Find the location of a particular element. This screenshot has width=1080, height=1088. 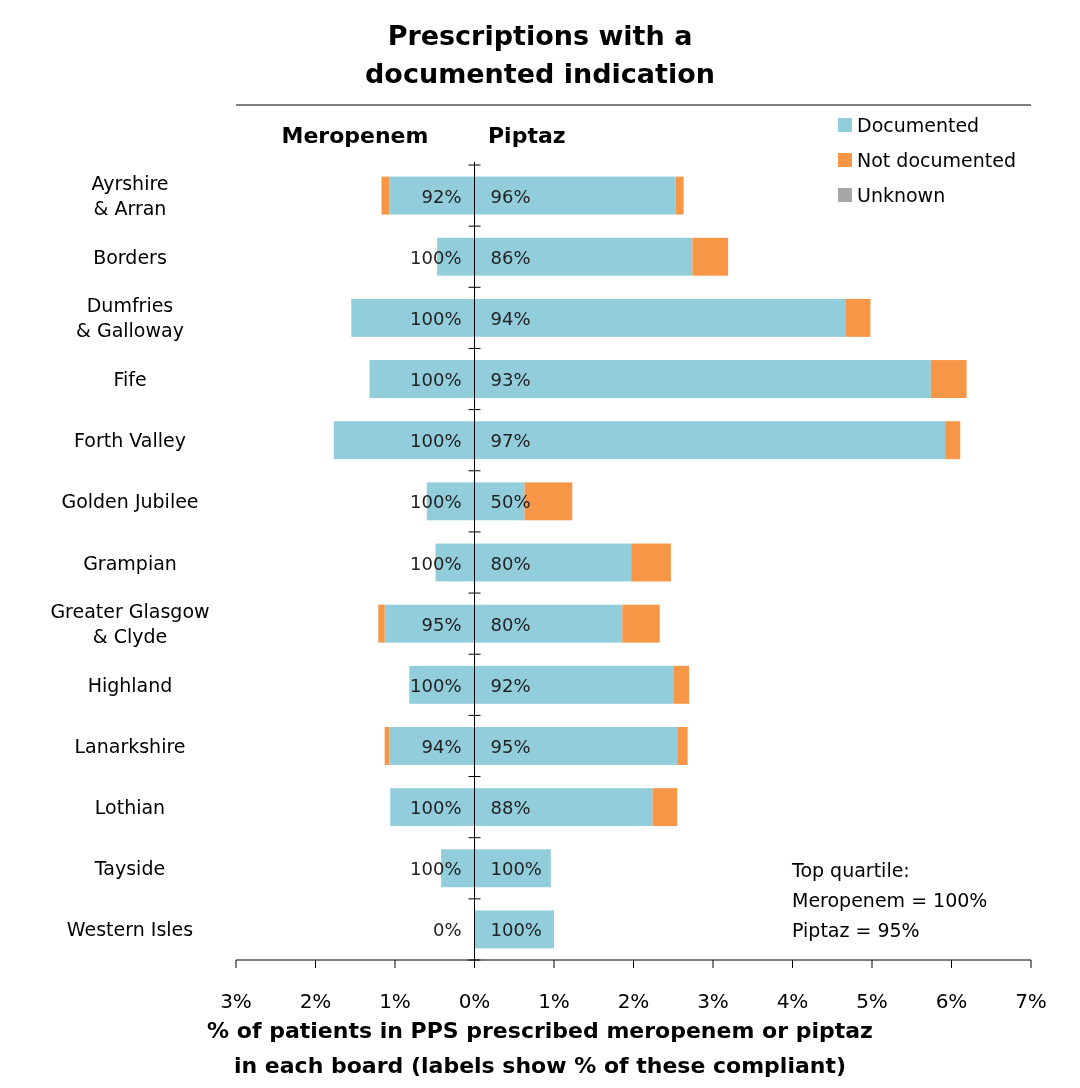

y-tick-label: Greater Glasgow & Clyde is located at coordinates (130, 624).